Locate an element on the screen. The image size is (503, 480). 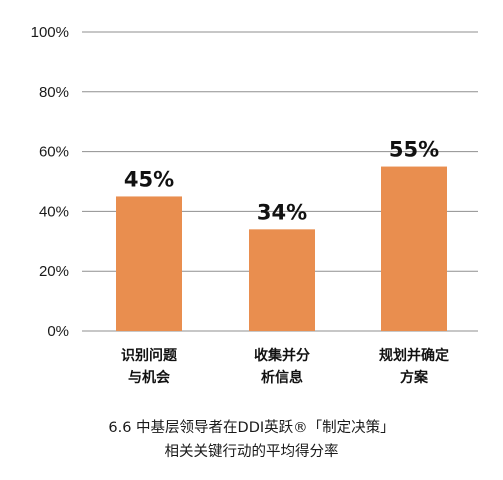
x-category-label: 收集并分 is located at coordinates (282, 355).